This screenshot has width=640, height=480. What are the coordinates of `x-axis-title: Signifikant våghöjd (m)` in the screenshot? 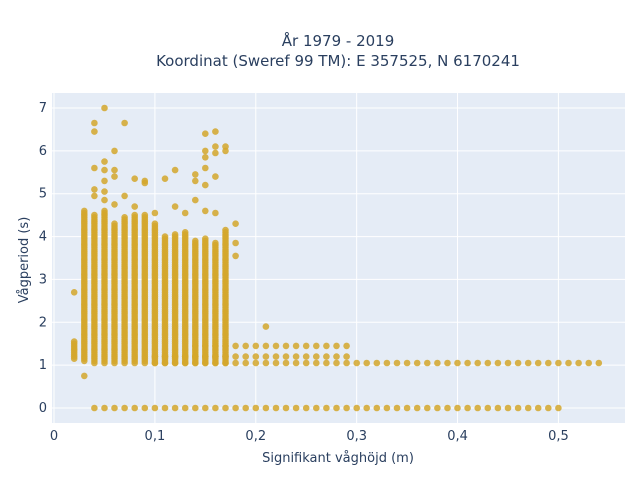 It's located at (338, 458).